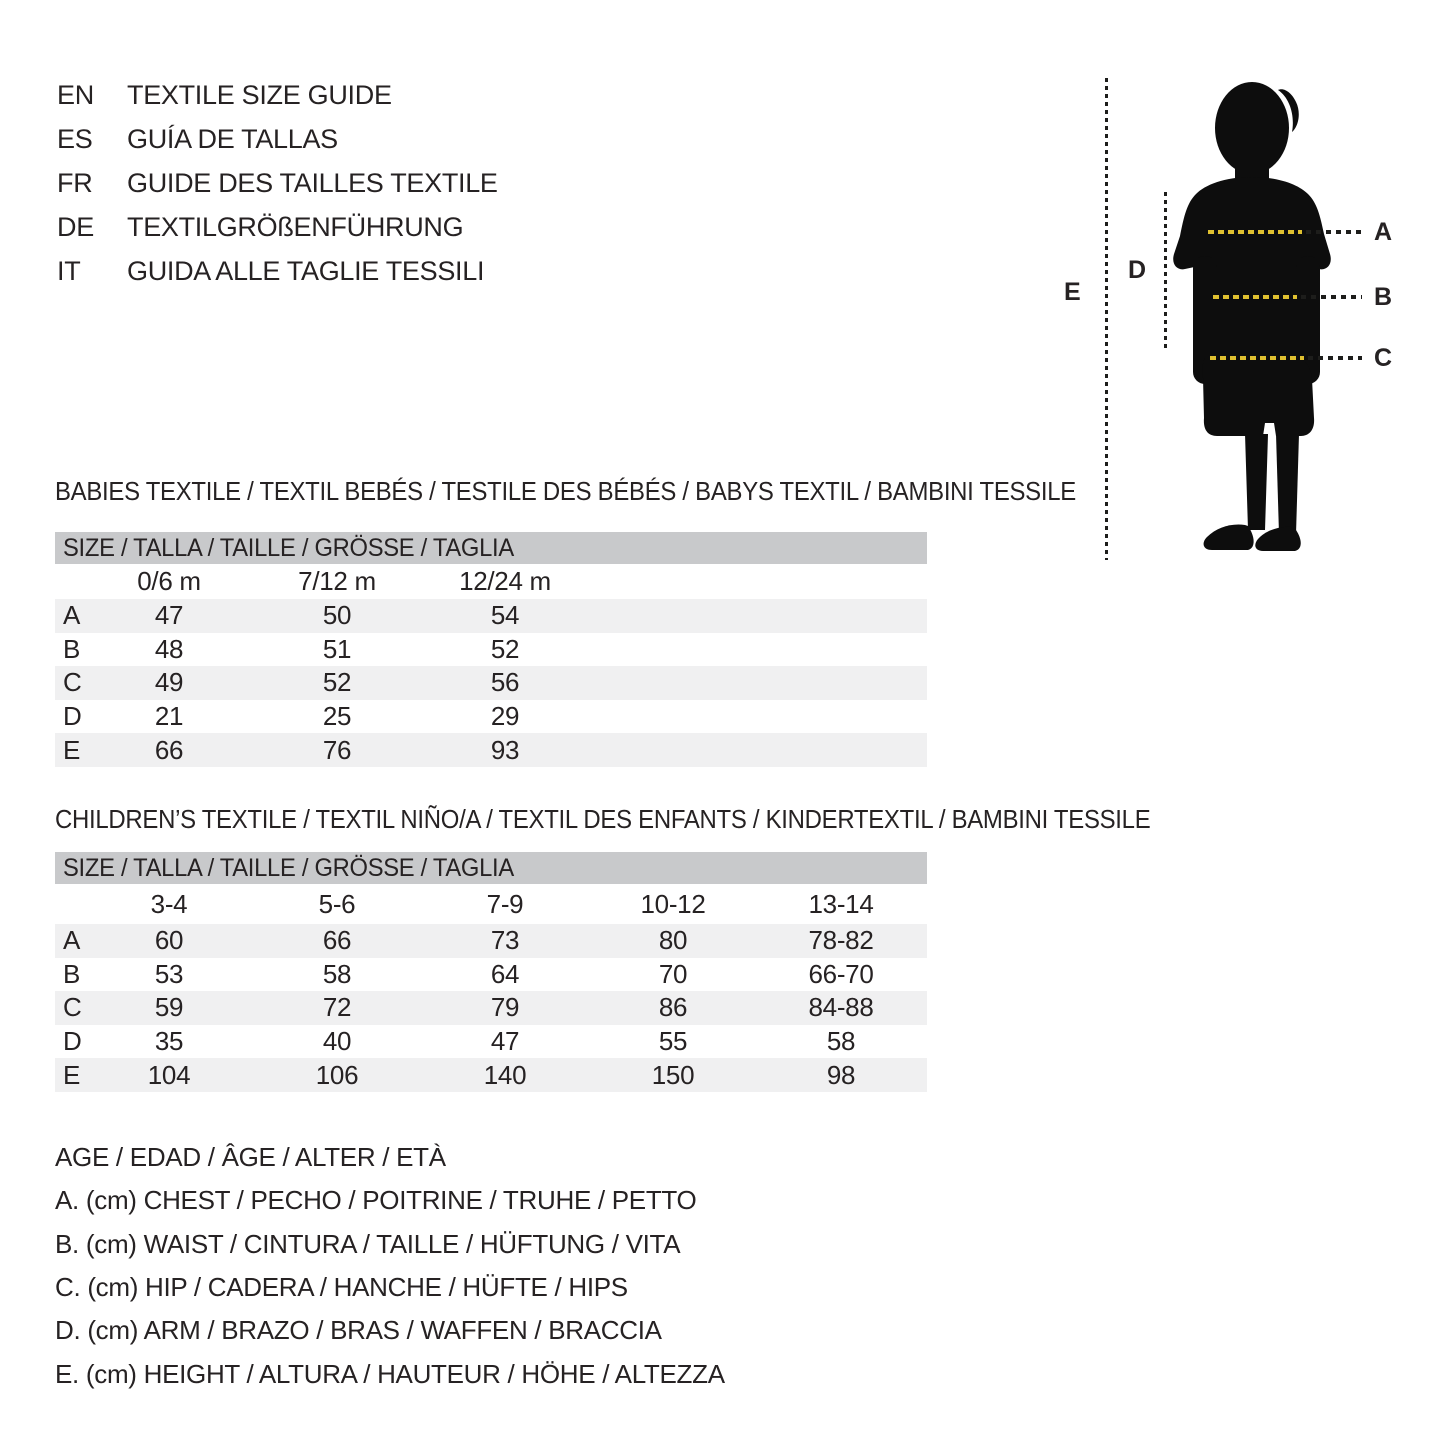 The height and width of the screenshot is (1445, 1445). Describe the element at coordinates (312, 182) in the screenshot. I see `lang-title: GUIDE DES TAILLES TEXTILE` at that location.